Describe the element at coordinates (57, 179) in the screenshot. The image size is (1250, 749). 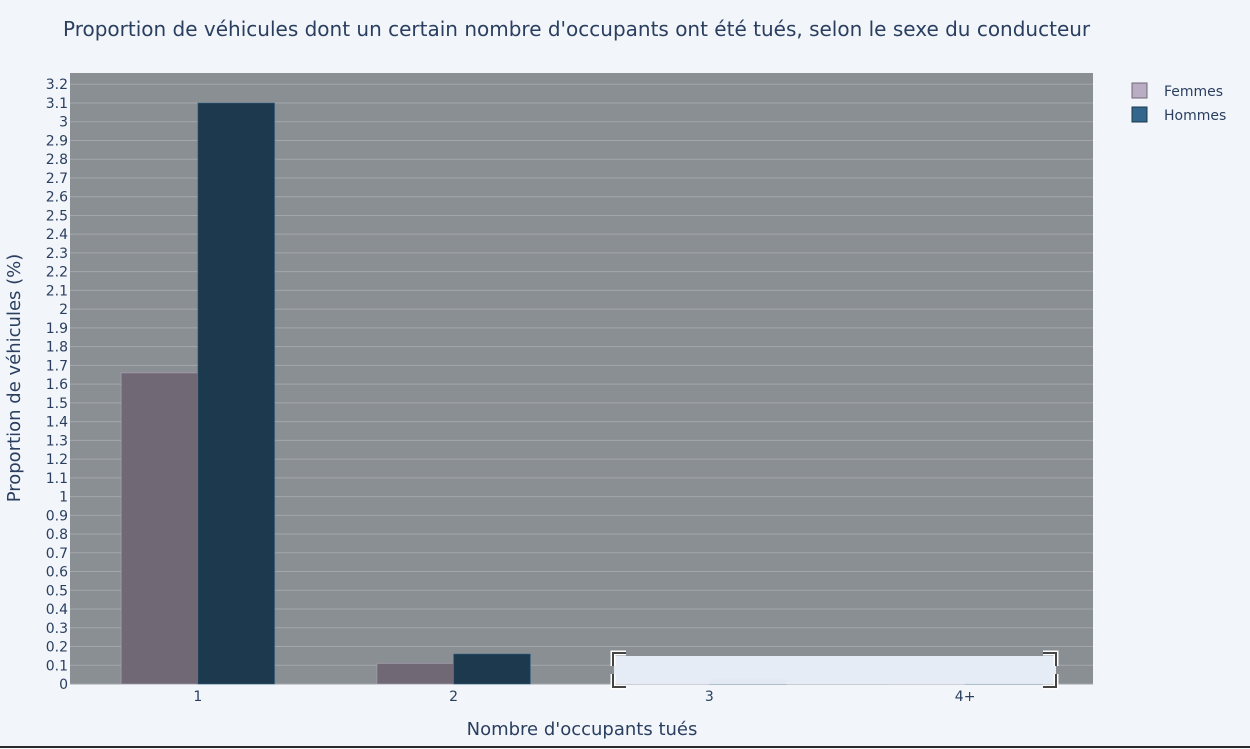
I see `y-tick-label: 2.7` at that location.